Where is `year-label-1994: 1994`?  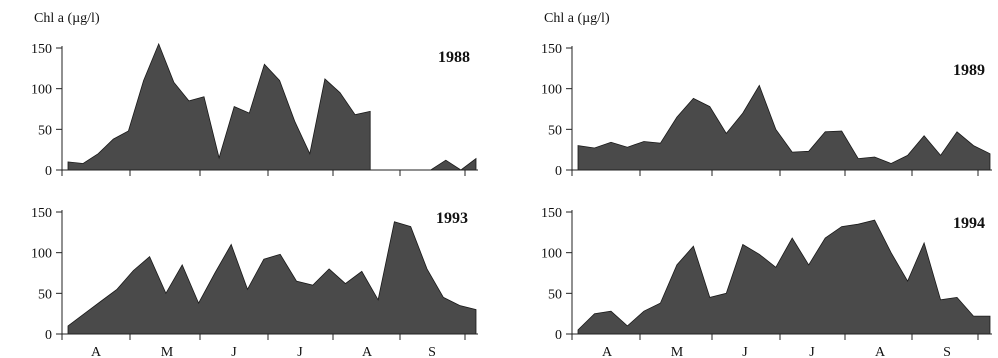 year-label-1994: 1994 is located at coordinates (969, 223).